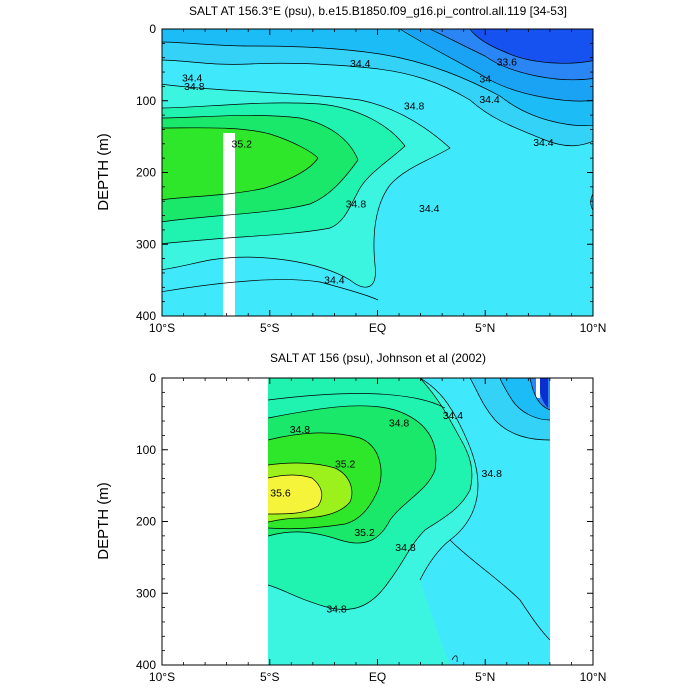 Image resolution: width=700 pixels, height=700 pixels. What do you see at coordinates (507, 63) in the screenshot?
I see `contour-label: 33.6` at bounding box center [507, 63].